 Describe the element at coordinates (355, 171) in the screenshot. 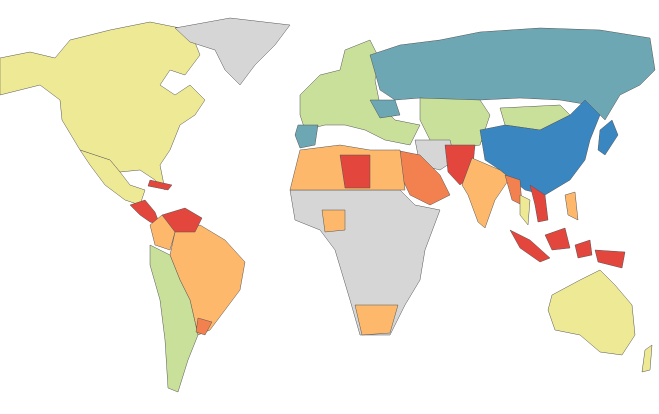

I see `libya` at that location.